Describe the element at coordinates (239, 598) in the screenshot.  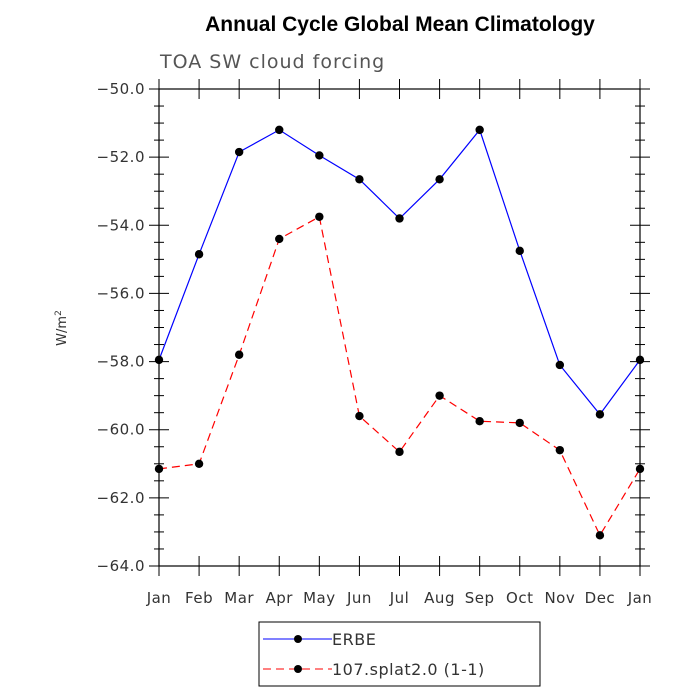
I see `x-tick-label: Mar` at that location.